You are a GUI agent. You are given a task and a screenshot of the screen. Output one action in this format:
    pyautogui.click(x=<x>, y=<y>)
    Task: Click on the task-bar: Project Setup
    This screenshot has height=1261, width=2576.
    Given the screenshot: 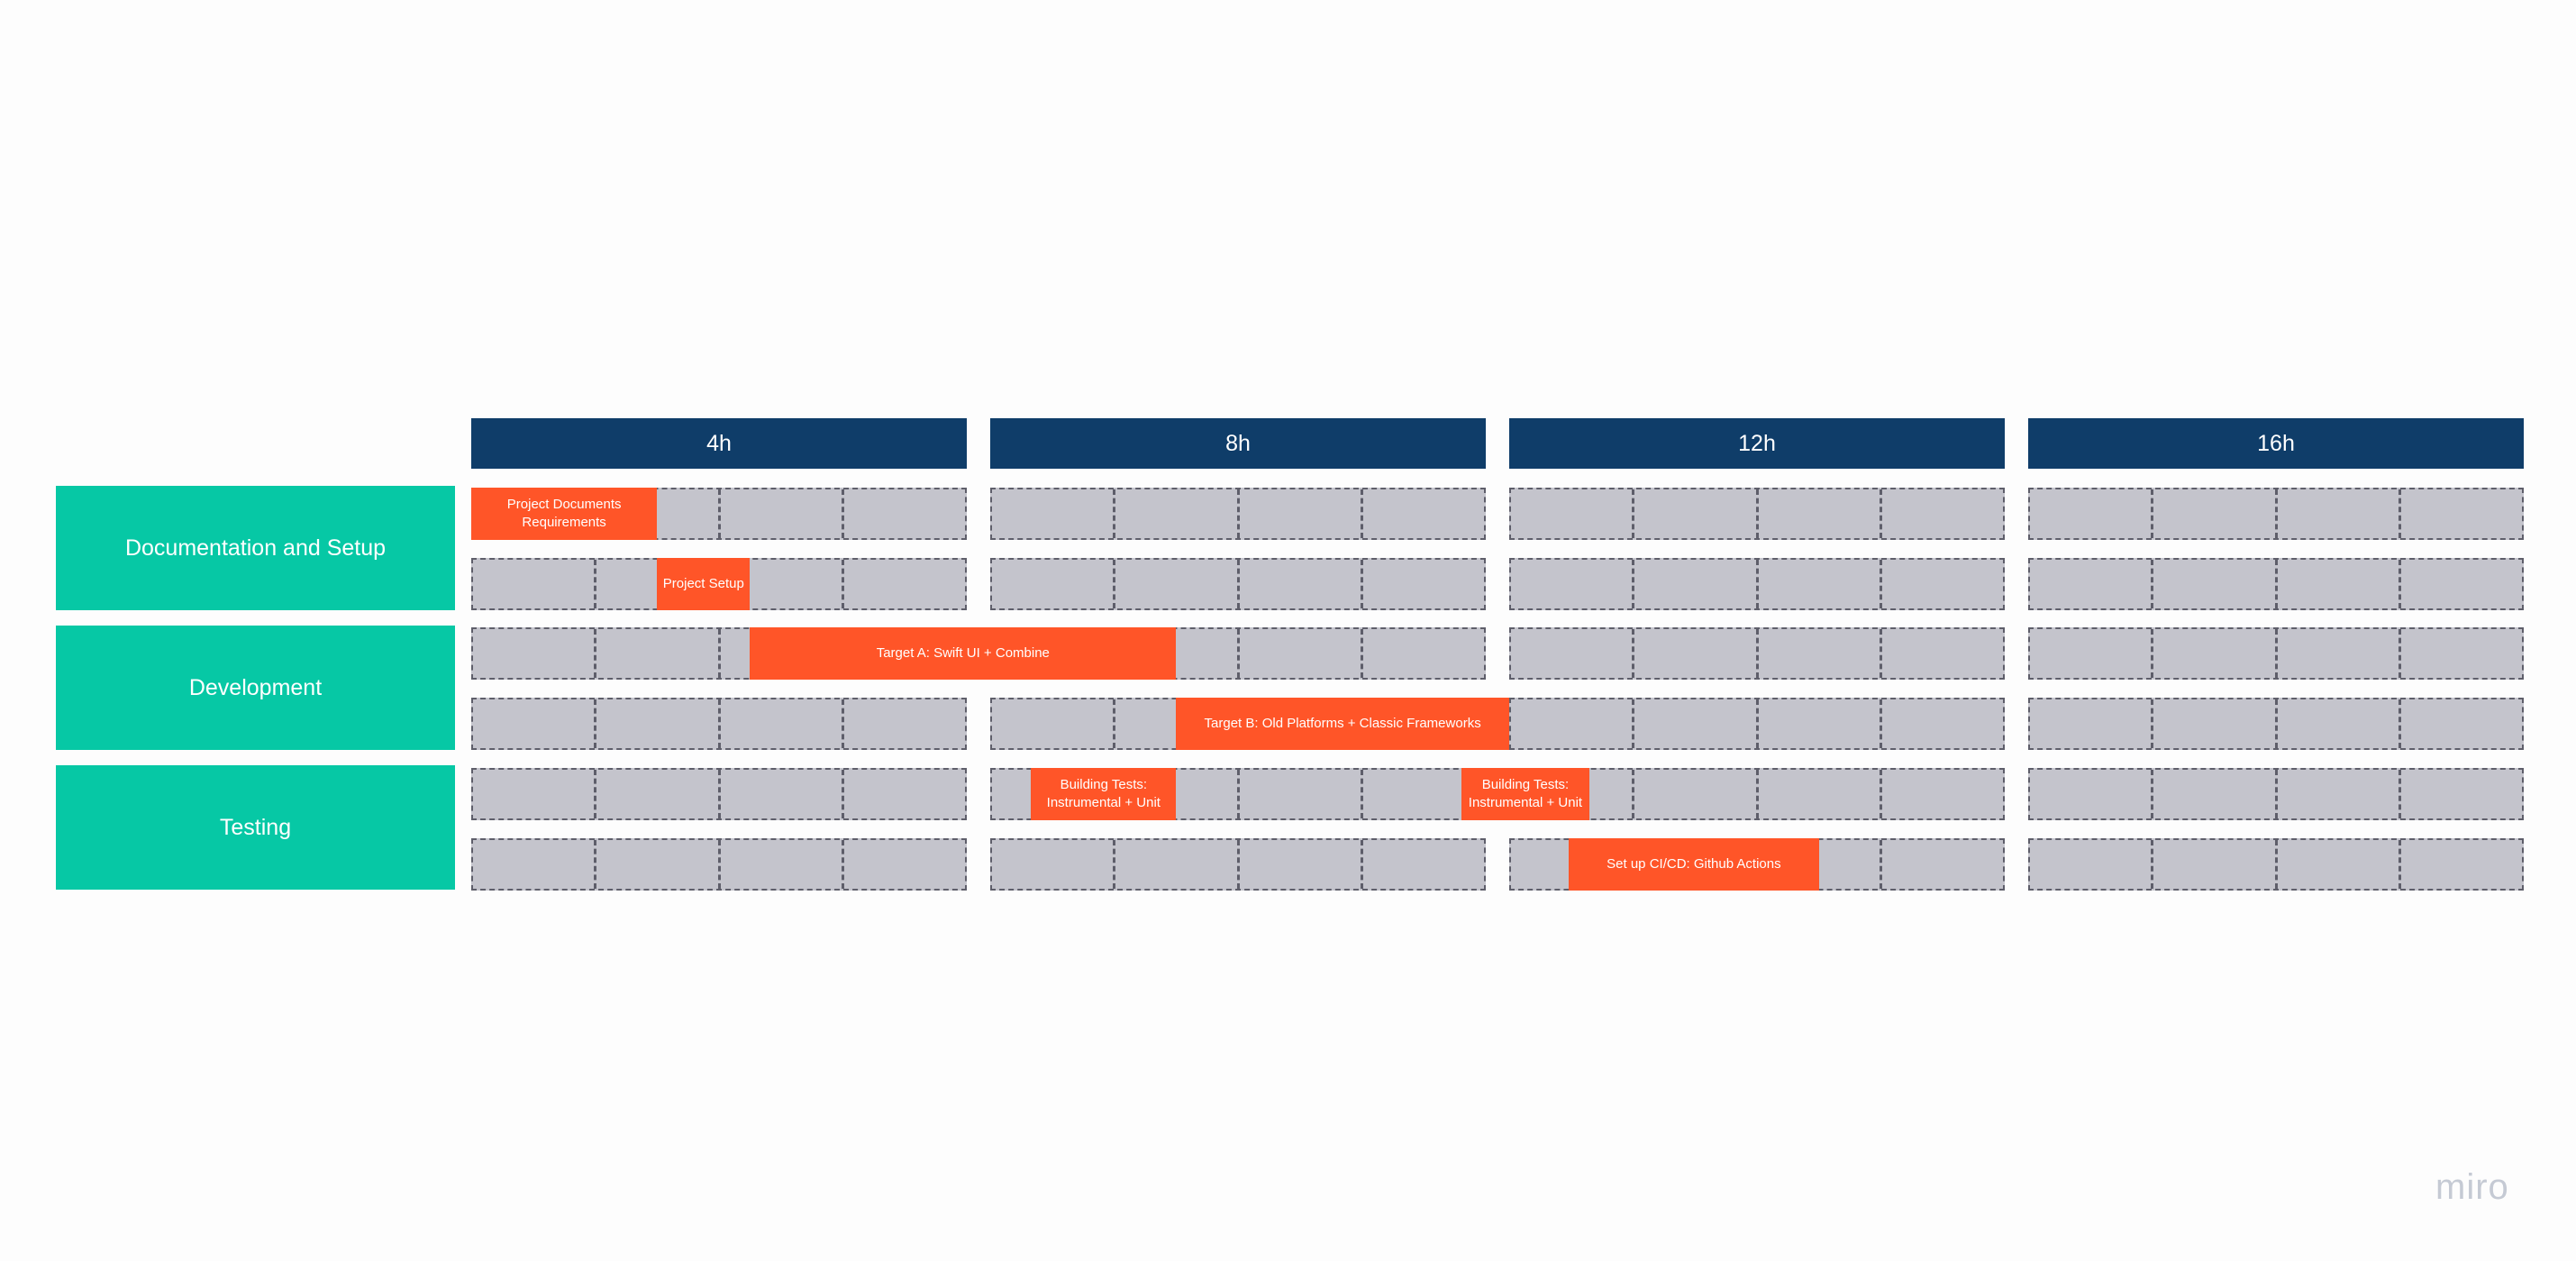 What is the action you would take?
    pyautogui.click(x=704, y=584)
    